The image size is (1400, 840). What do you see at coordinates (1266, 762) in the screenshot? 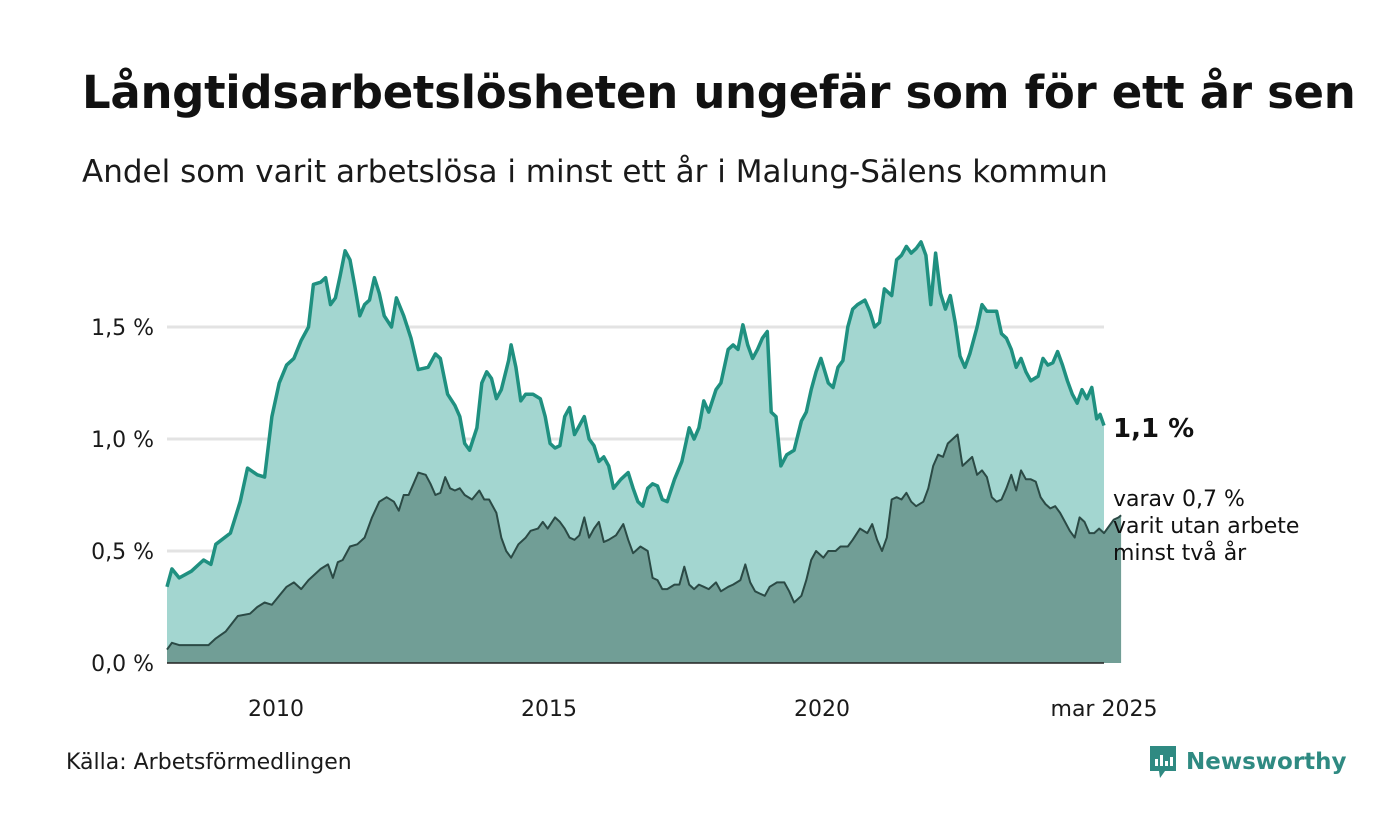
I see `brand-name: Newsworthy` at bounding box center [1266, 762].